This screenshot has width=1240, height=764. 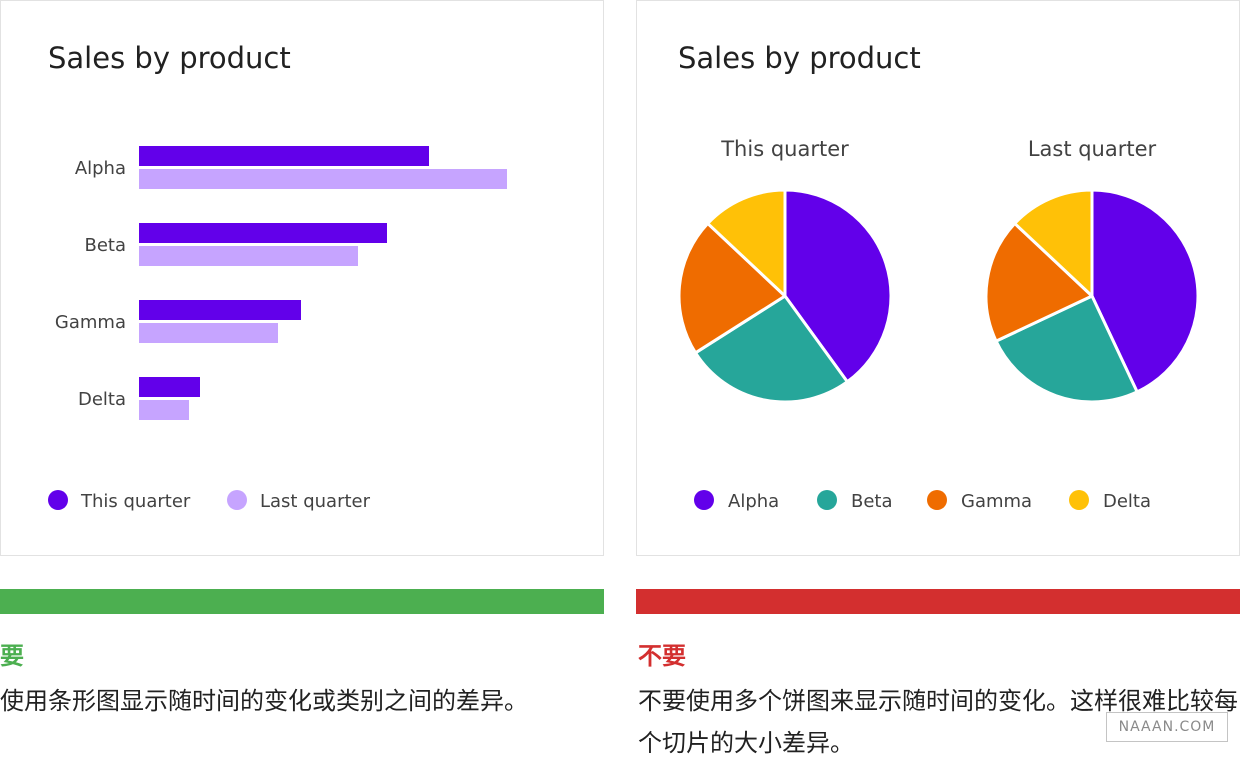 What do you see at coordinates (102, 399) in the screenshot?
I see `category-label-delta: Delta` at bounding box center [102, 399].